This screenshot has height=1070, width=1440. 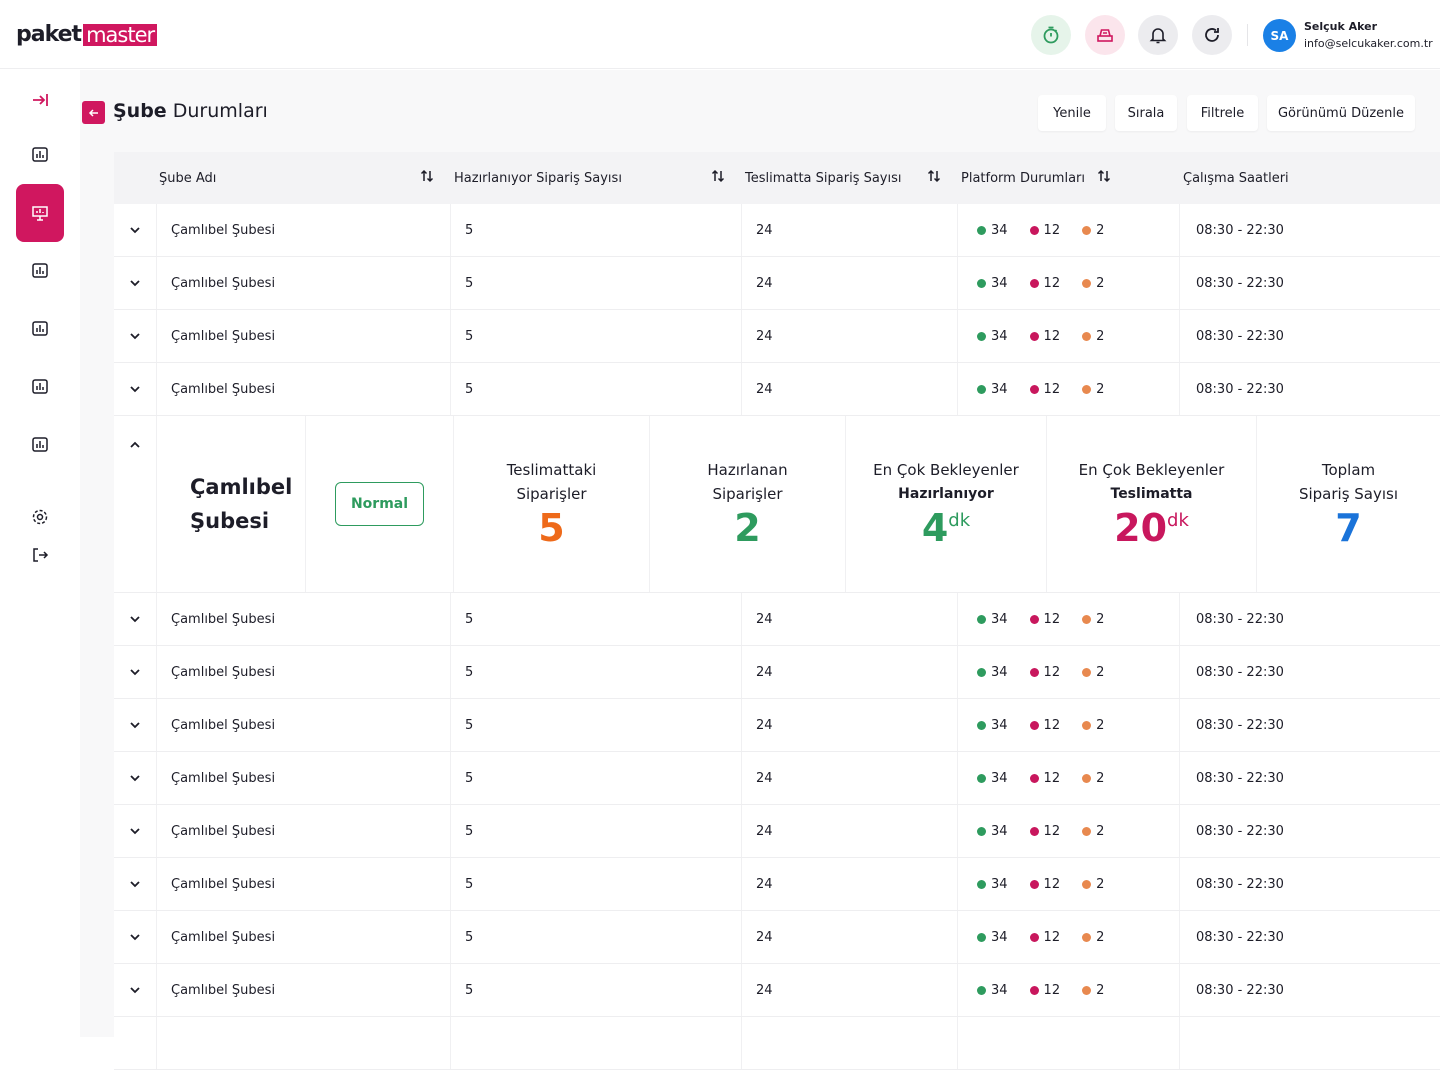 I want to click on stat-number: 2, so click(x=747, y=528).